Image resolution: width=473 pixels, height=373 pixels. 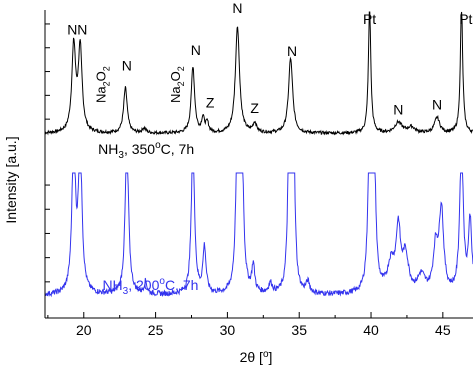 What do you see at coordinates (84, 330) in the screenshot?
I see `x-tick-label: 20` at bounding box center [84, 330].